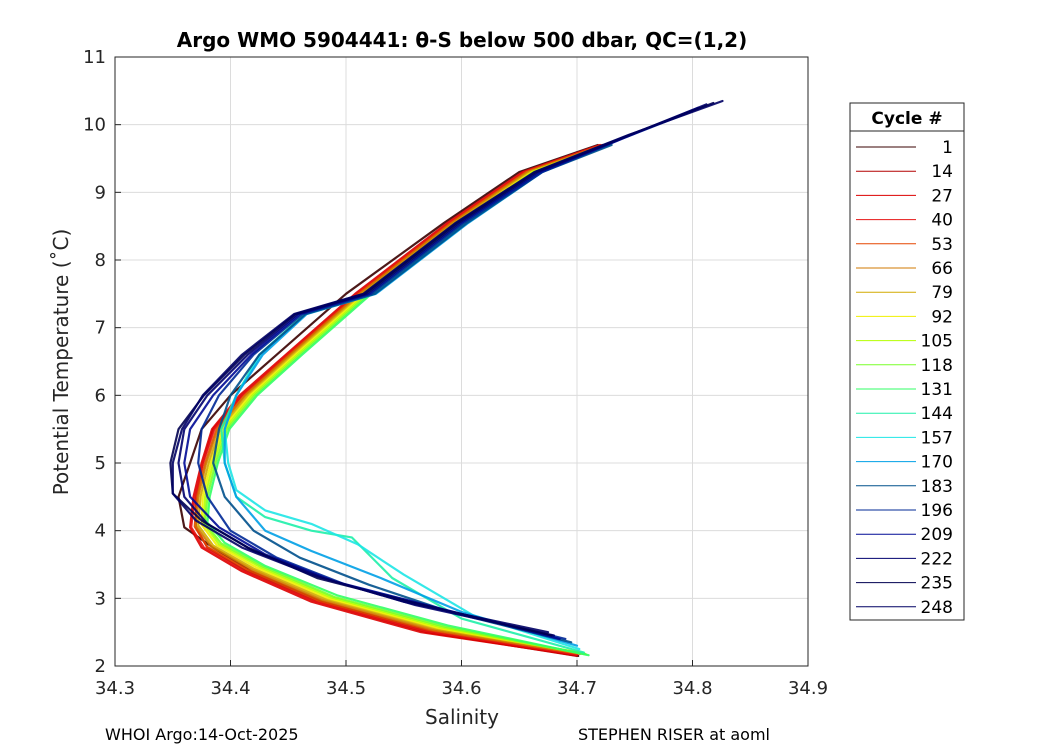 This screenshot has width=1050, height=750. What do you see at coordinates (937, 608) in the screenshot?
I see `legend-label-248: 248` at bounding box center [937, 608].